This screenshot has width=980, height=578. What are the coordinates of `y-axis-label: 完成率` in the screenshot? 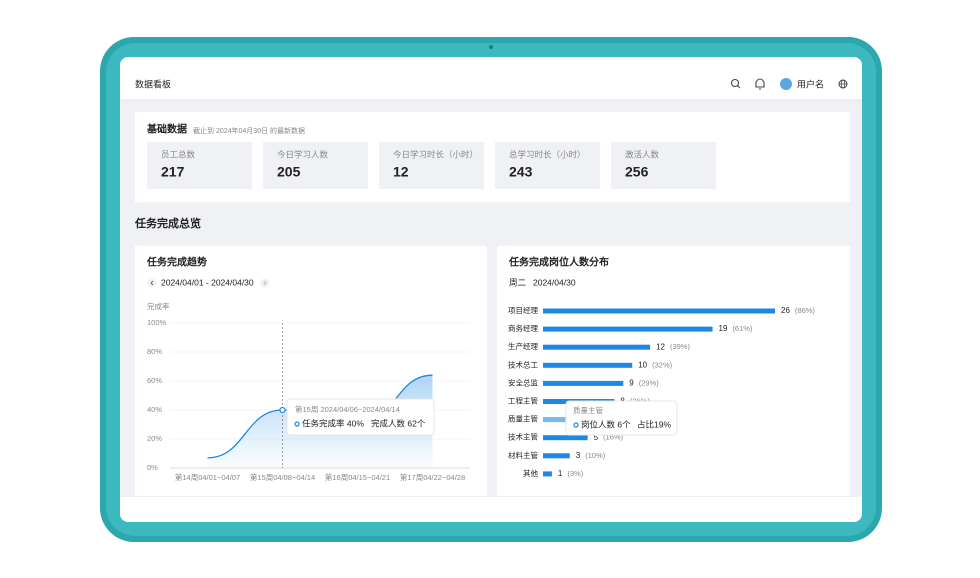 It's located at (158, 306).